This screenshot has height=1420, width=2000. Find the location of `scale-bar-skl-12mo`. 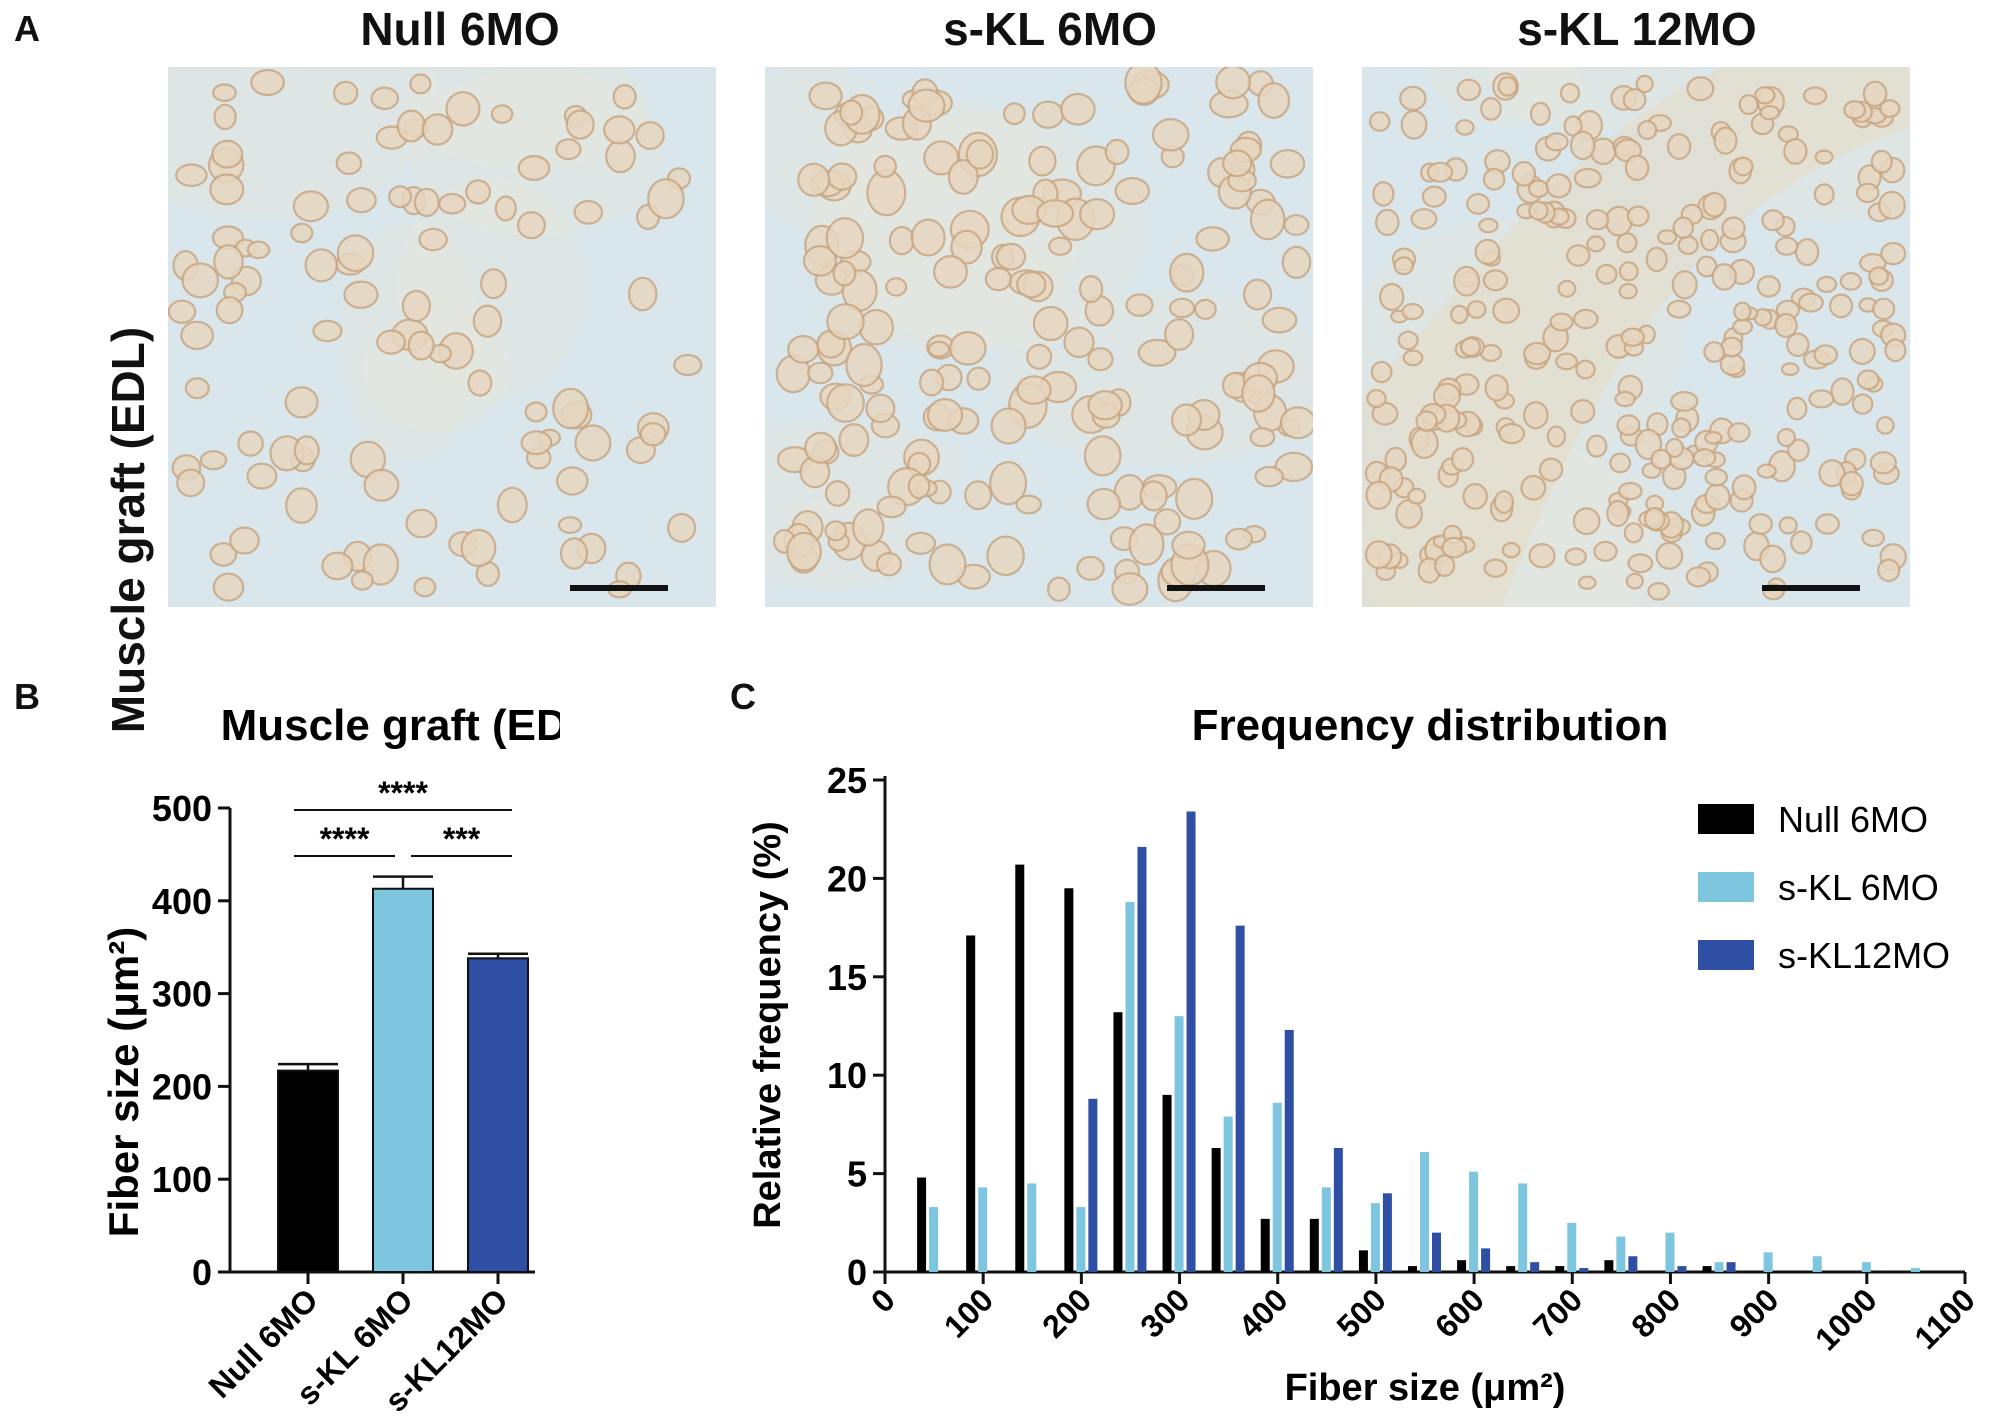

scale-bar-skl-12mo is located at coordinates (1811, 588).